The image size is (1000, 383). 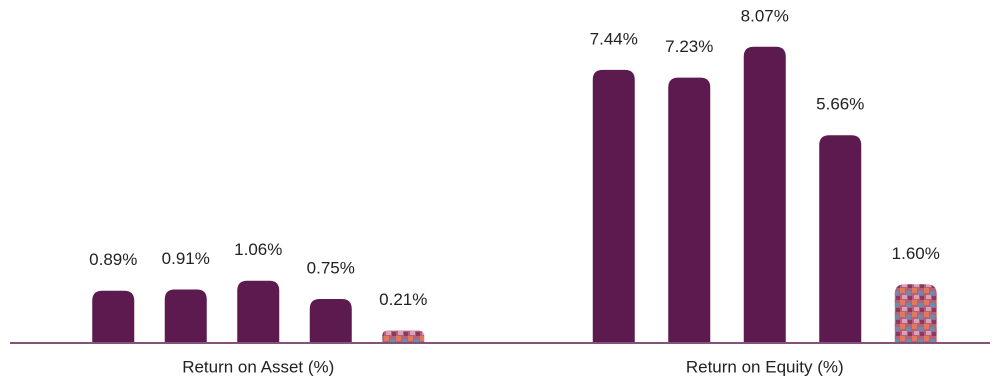 What do you see at coordinates (765, 15) in the screenshot?
I see `value-label: 8.07%` at bounding box center [765, 15].